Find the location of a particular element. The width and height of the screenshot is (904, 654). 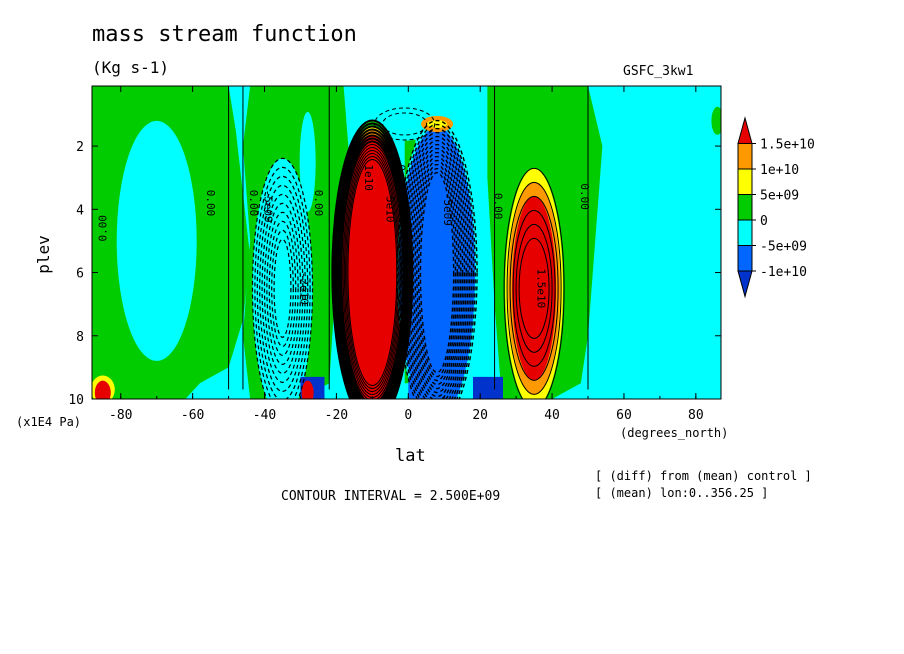

y-axis-units: (x1E4 Pa) is located at coordinates (49, 422).